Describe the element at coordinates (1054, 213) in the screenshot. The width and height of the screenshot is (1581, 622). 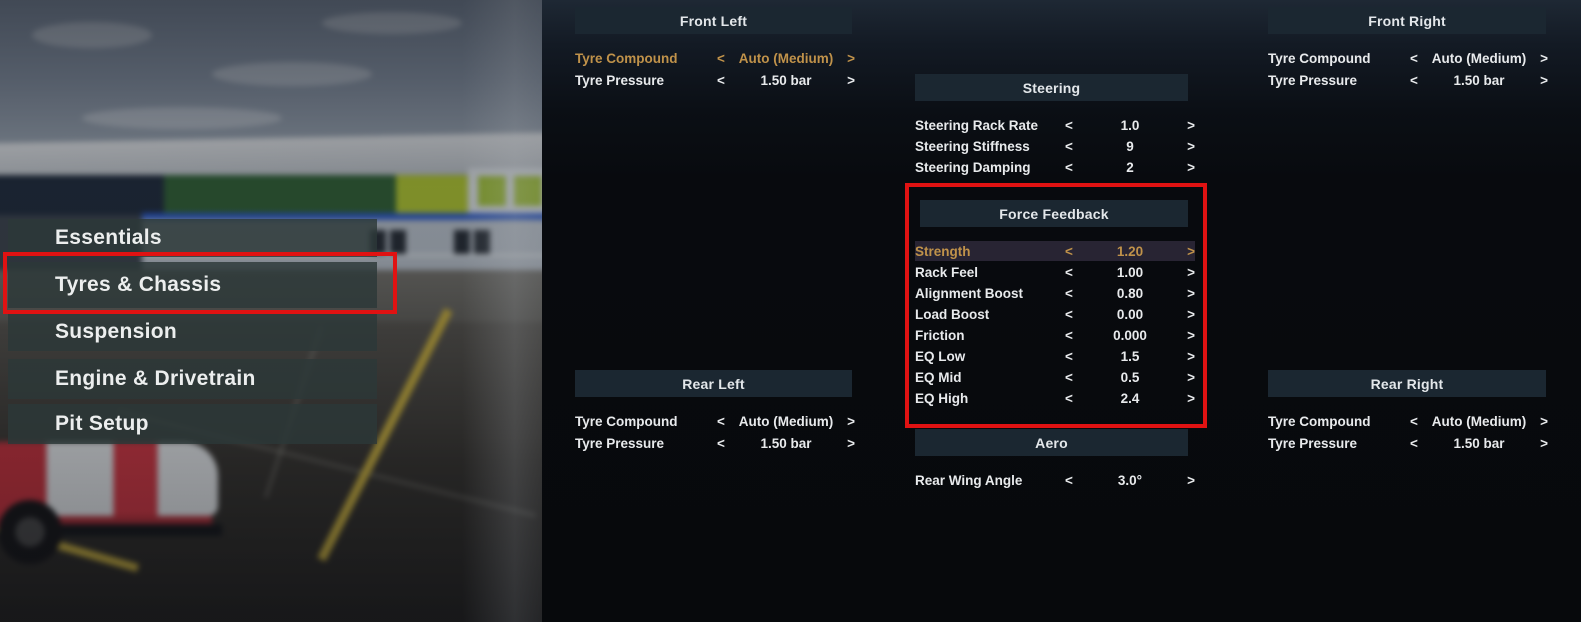
I see `panel-header-force-feedback: Force Feedback` at that location.